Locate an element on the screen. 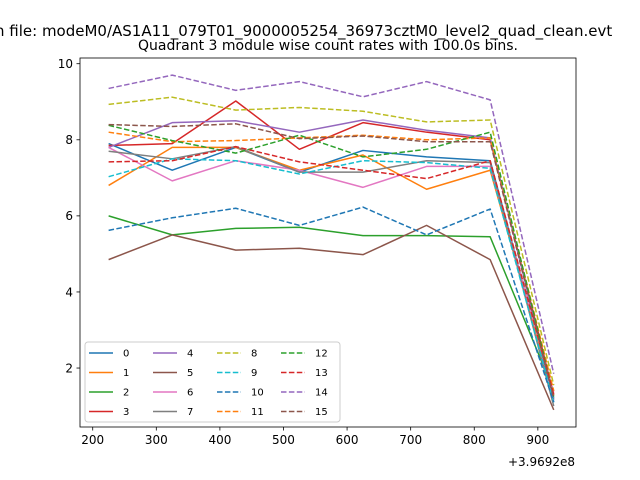 This screenshot has width=640, height=480. x-tick-label: 400 is located at coordinates (219, 440).